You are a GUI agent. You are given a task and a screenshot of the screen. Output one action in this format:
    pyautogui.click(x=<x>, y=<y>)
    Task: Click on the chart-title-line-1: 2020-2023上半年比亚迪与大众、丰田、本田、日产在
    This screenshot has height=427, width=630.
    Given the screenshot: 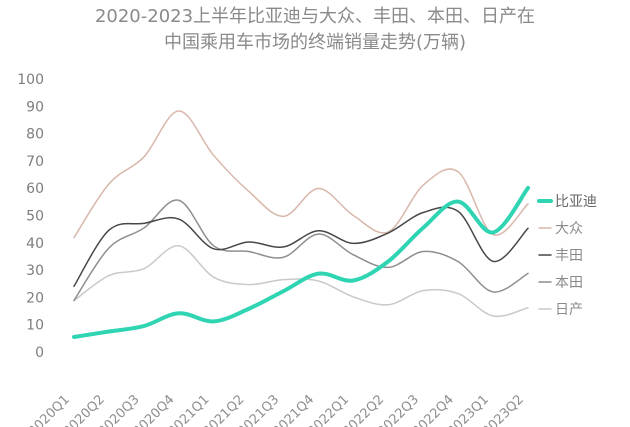 What is the action you would take?
    pyautogui.click(x=315, y=16)
    